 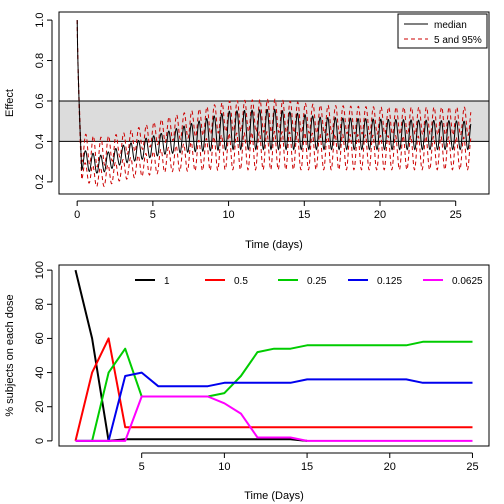 I want to click on legend: median 5 and 95%, so click(x=442, y=31).